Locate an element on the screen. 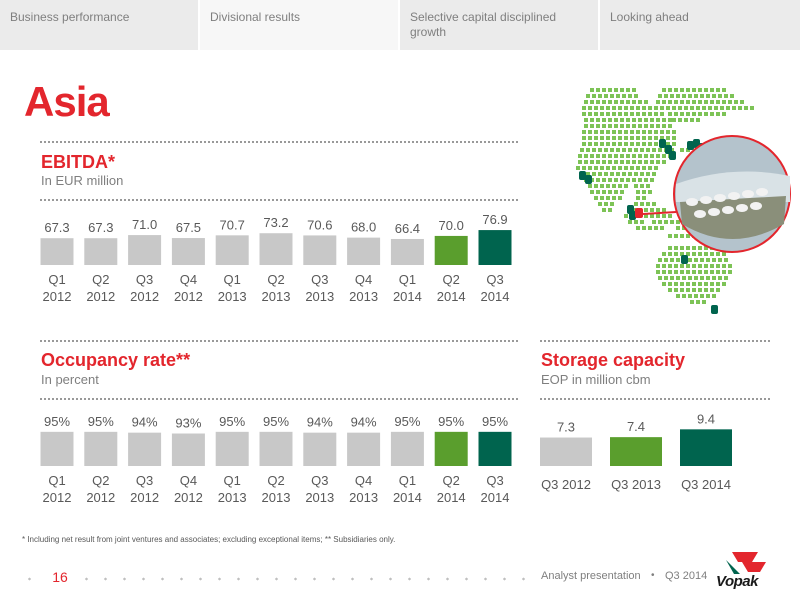  category-label: Q3 2014 is located at coordinates (706, 484).